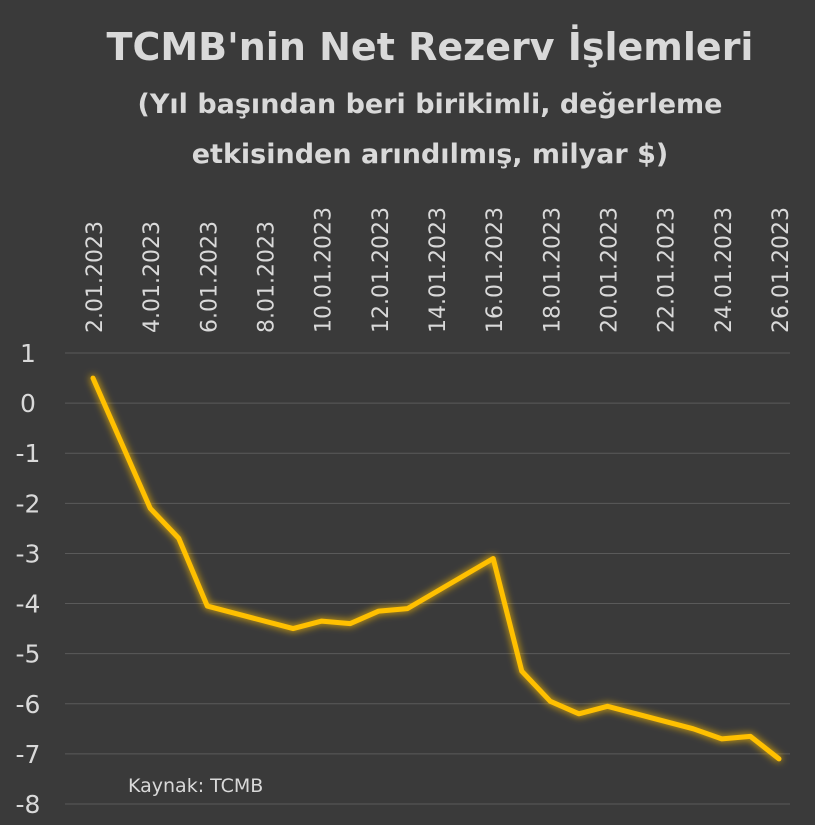 Image resolution: width=815 pixels, height=825 pixels. I want to click on x-tick-label: 2.01.2023, so click(95, 277).